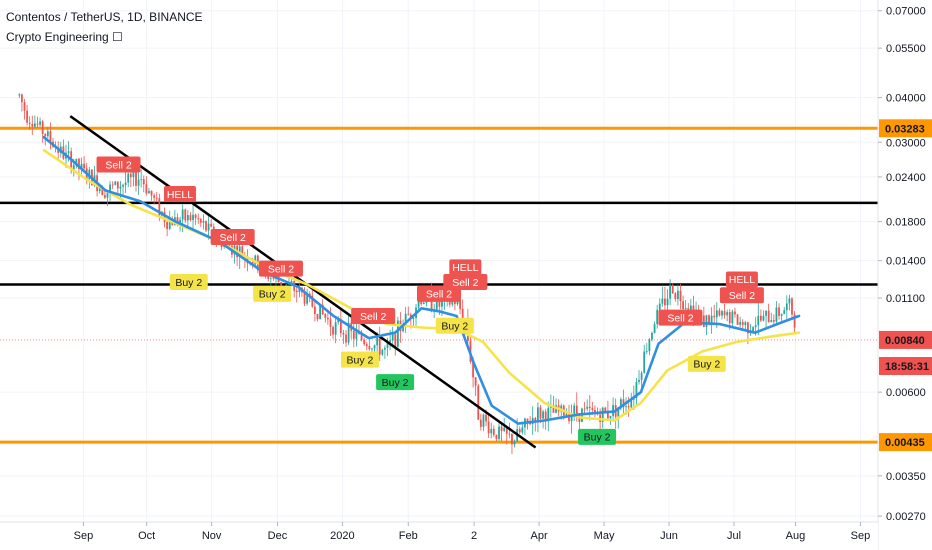 The image size is (932, 550). I want to click on price-badge-3: 0.00435, so click(905, 443).